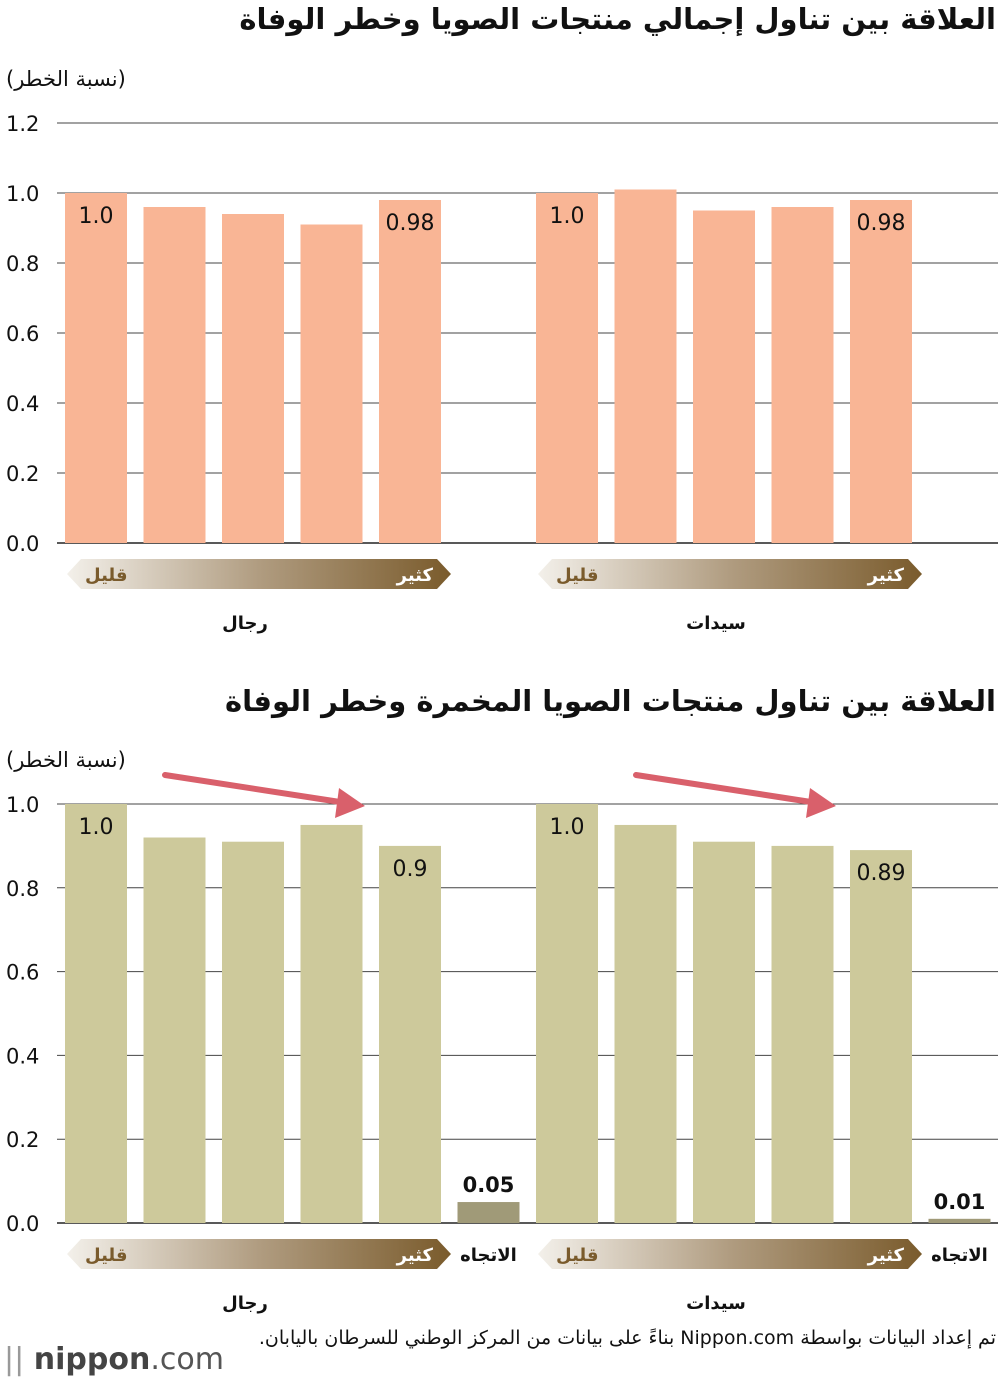  Describe the element at coordinates (886, 1255) in the screenshot. I see `scale-high-label-2-2: كثير` at that location.